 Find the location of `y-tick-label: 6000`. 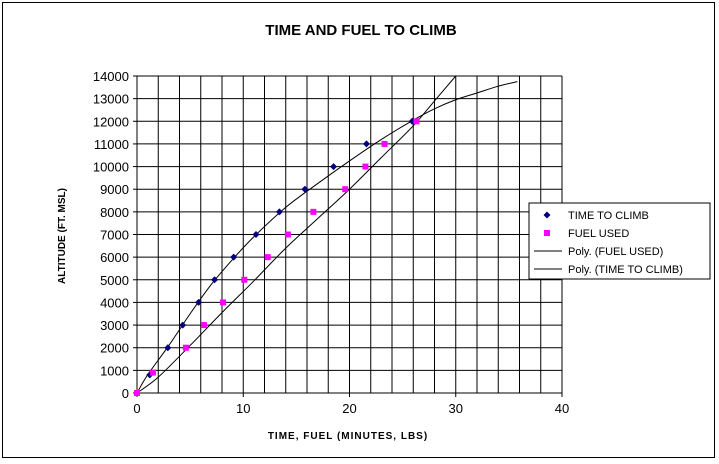

y-tick-label: 6000 is located at coordinates (114, 257).